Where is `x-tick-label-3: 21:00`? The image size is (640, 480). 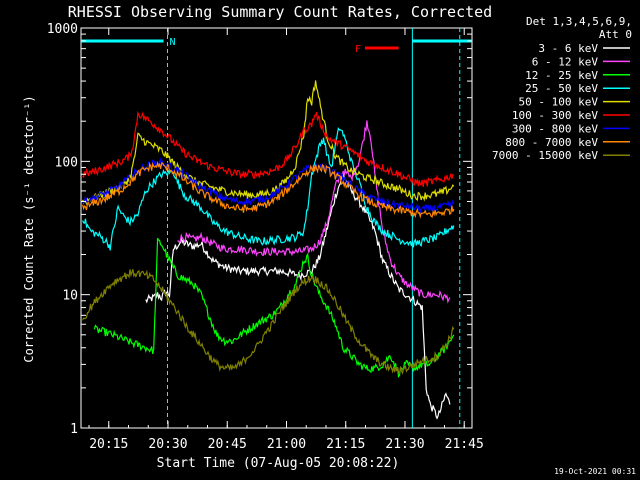
x-tick-label-3: 21:00 is located at coordinates (286, 444).